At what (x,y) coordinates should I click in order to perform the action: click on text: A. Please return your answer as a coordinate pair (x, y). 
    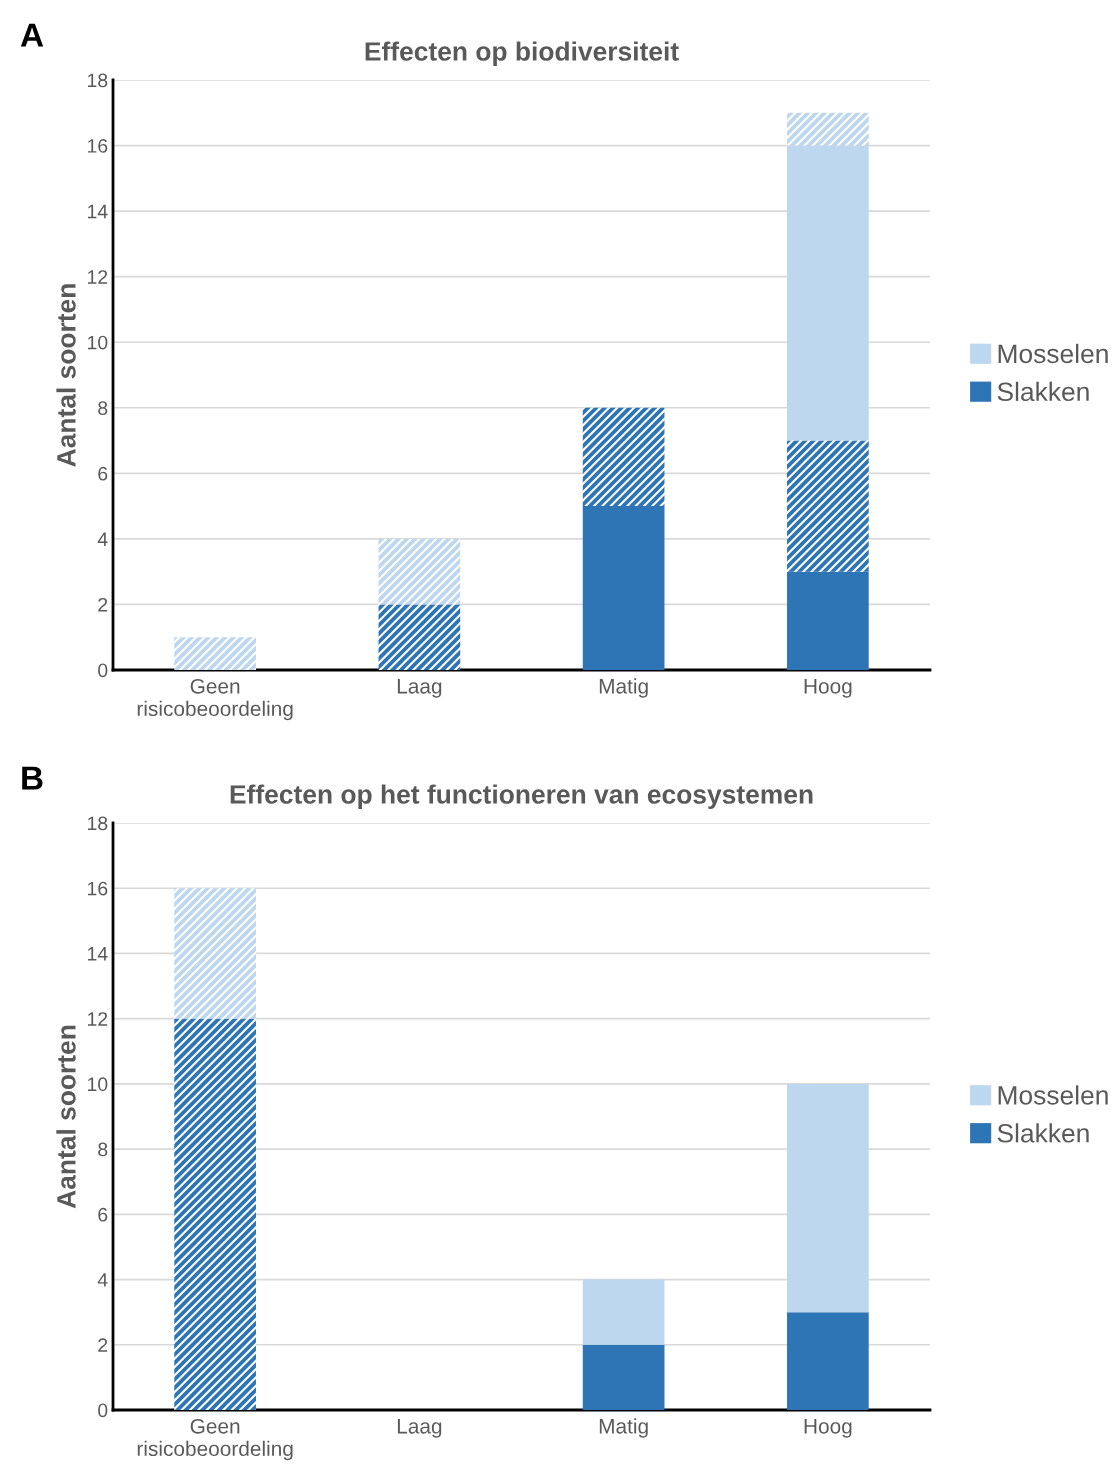
    Looking at the image, I should click on (32, 35).